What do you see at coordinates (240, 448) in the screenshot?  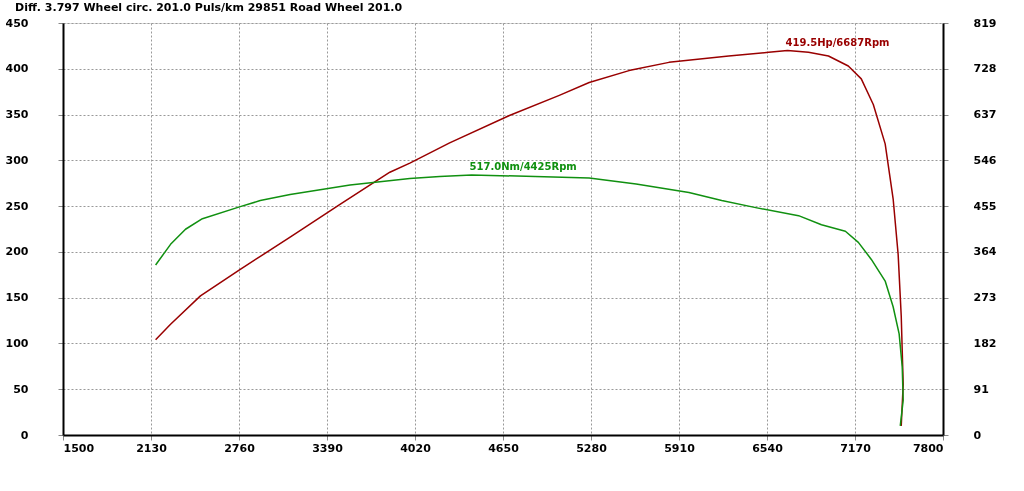 I see `x-tick-label: 2760` at bounding box center [240, 448].